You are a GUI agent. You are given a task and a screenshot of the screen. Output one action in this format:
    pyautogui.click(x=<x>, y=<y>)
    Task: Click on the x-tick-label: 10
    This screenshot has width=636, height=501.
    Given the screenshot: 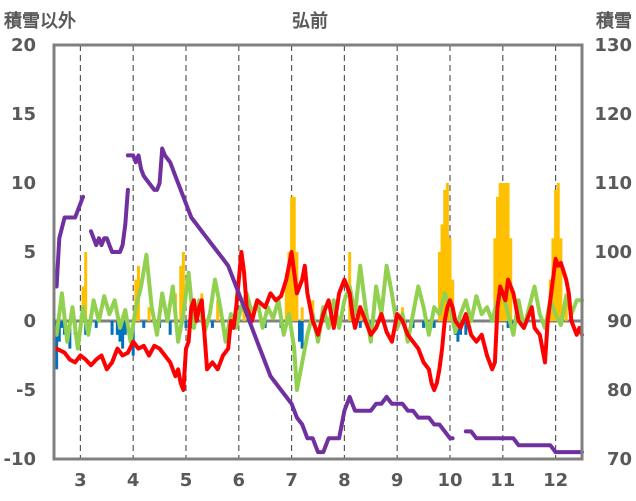 What is the action you would take?
    pyautogui.click(x=449, y=480)
    